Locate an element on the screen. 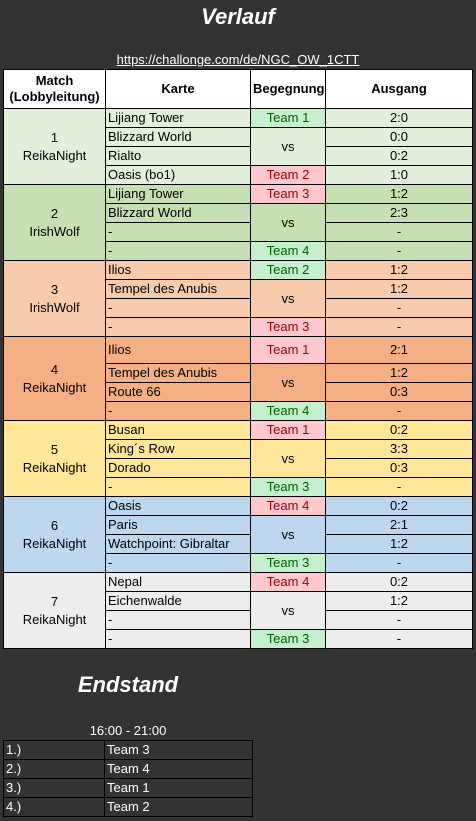  table-row: King´s Row vs 3:3 is located at coordinates (238, 458).